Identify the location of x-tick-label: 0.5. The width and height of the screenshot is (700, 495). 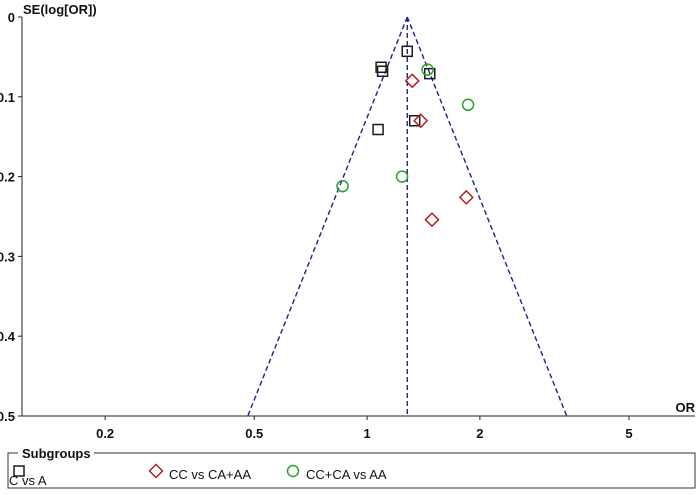
(254, 433).